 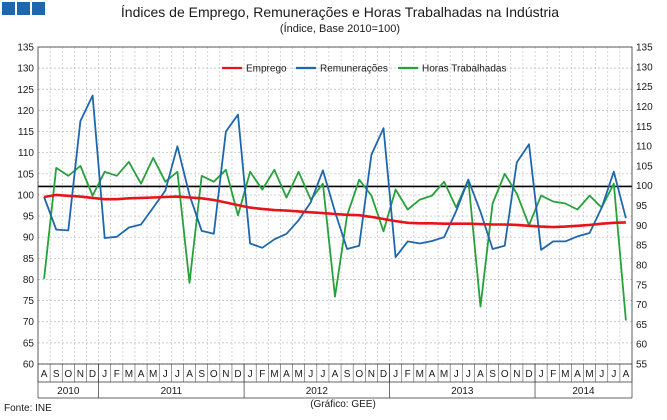 I want to click on y-tick-label-right: 135, so click(x=644, y=48).